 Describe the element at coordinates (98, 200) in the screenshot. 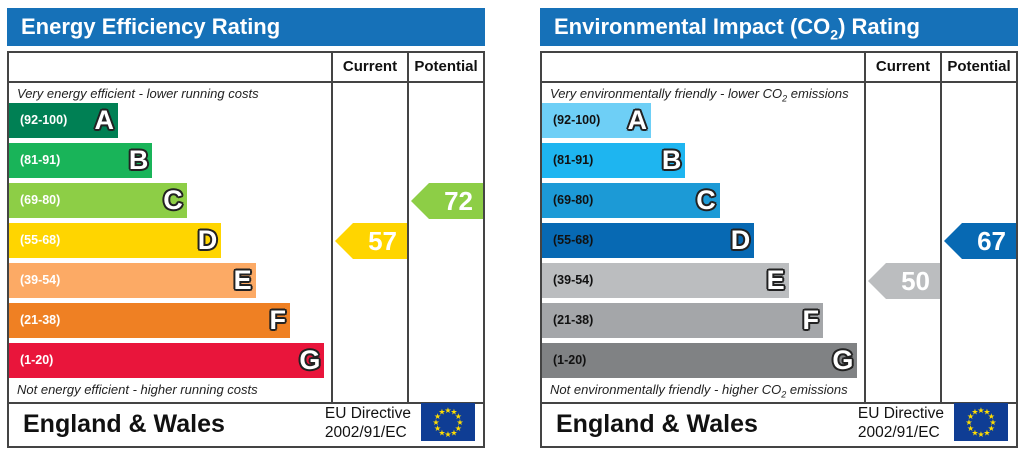

I see `band-c: (69-80) C` at that location.